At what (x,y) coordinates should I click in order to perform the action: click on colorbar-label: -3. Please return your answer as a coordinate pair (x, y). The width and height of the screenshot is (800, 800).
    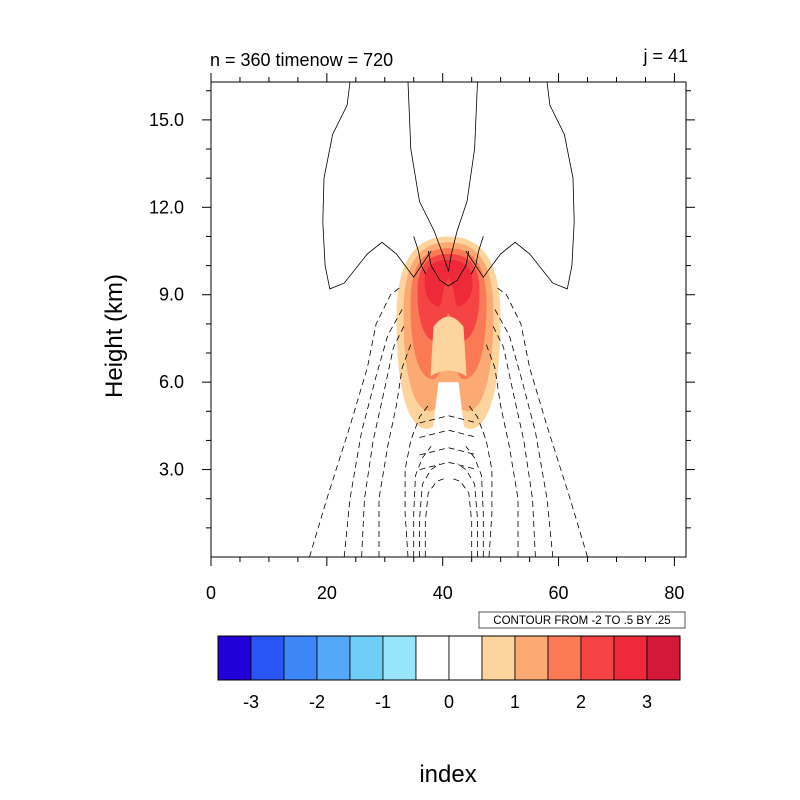
    Looking at the image, I should click on (251, 702).